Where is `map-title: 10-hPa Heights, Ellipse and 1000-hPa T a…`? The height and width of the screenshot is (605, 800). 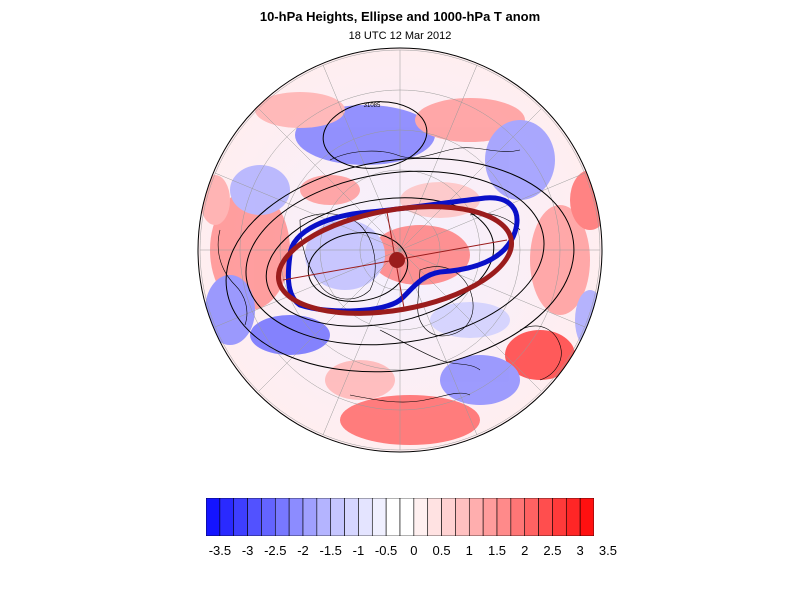 map-title: 10-hPa Heights, Ellipse and 1000-hPa T a… is located at coordinates (400, 16).